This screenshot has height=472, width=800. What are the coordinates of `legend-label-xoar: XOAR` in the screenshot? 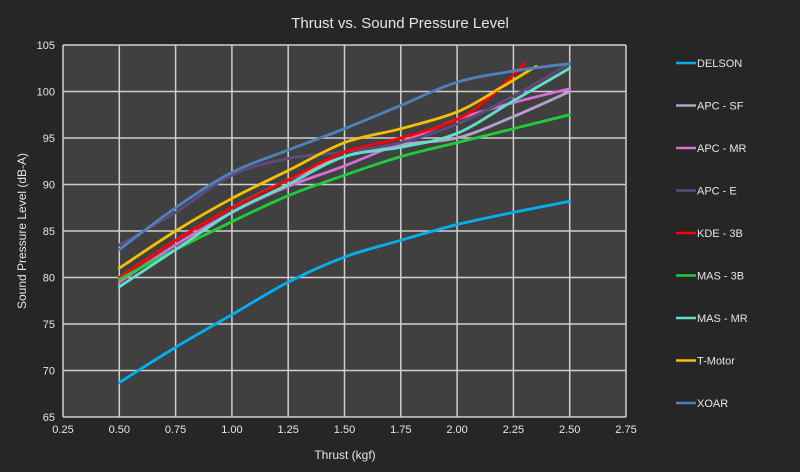 It's located at (712, 404).